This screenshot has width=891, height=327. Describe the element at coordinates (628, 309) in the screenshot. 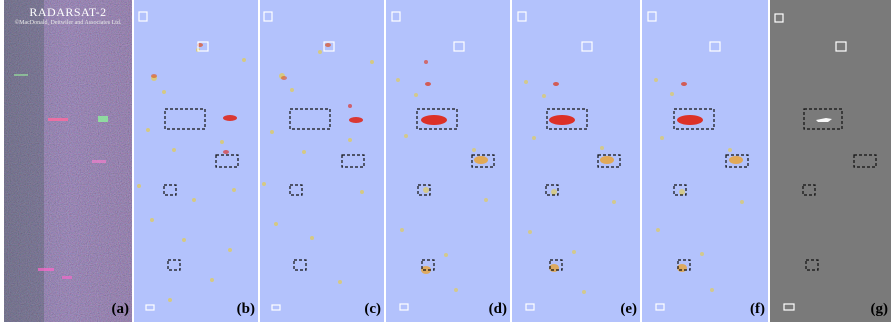

I see `panel-label-e: (e)` at that location.